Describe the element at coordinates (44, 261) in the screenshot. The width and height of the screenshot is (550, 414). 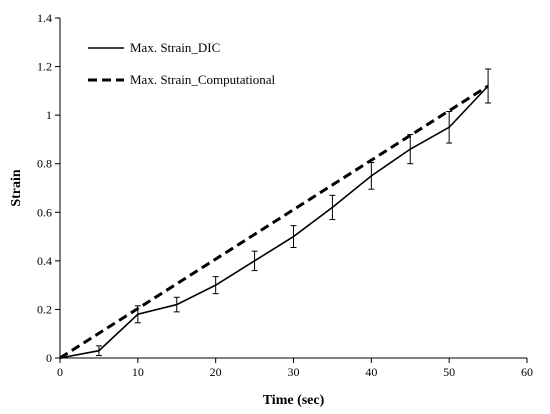
I see `y-tick-label: 0.4` at that location.